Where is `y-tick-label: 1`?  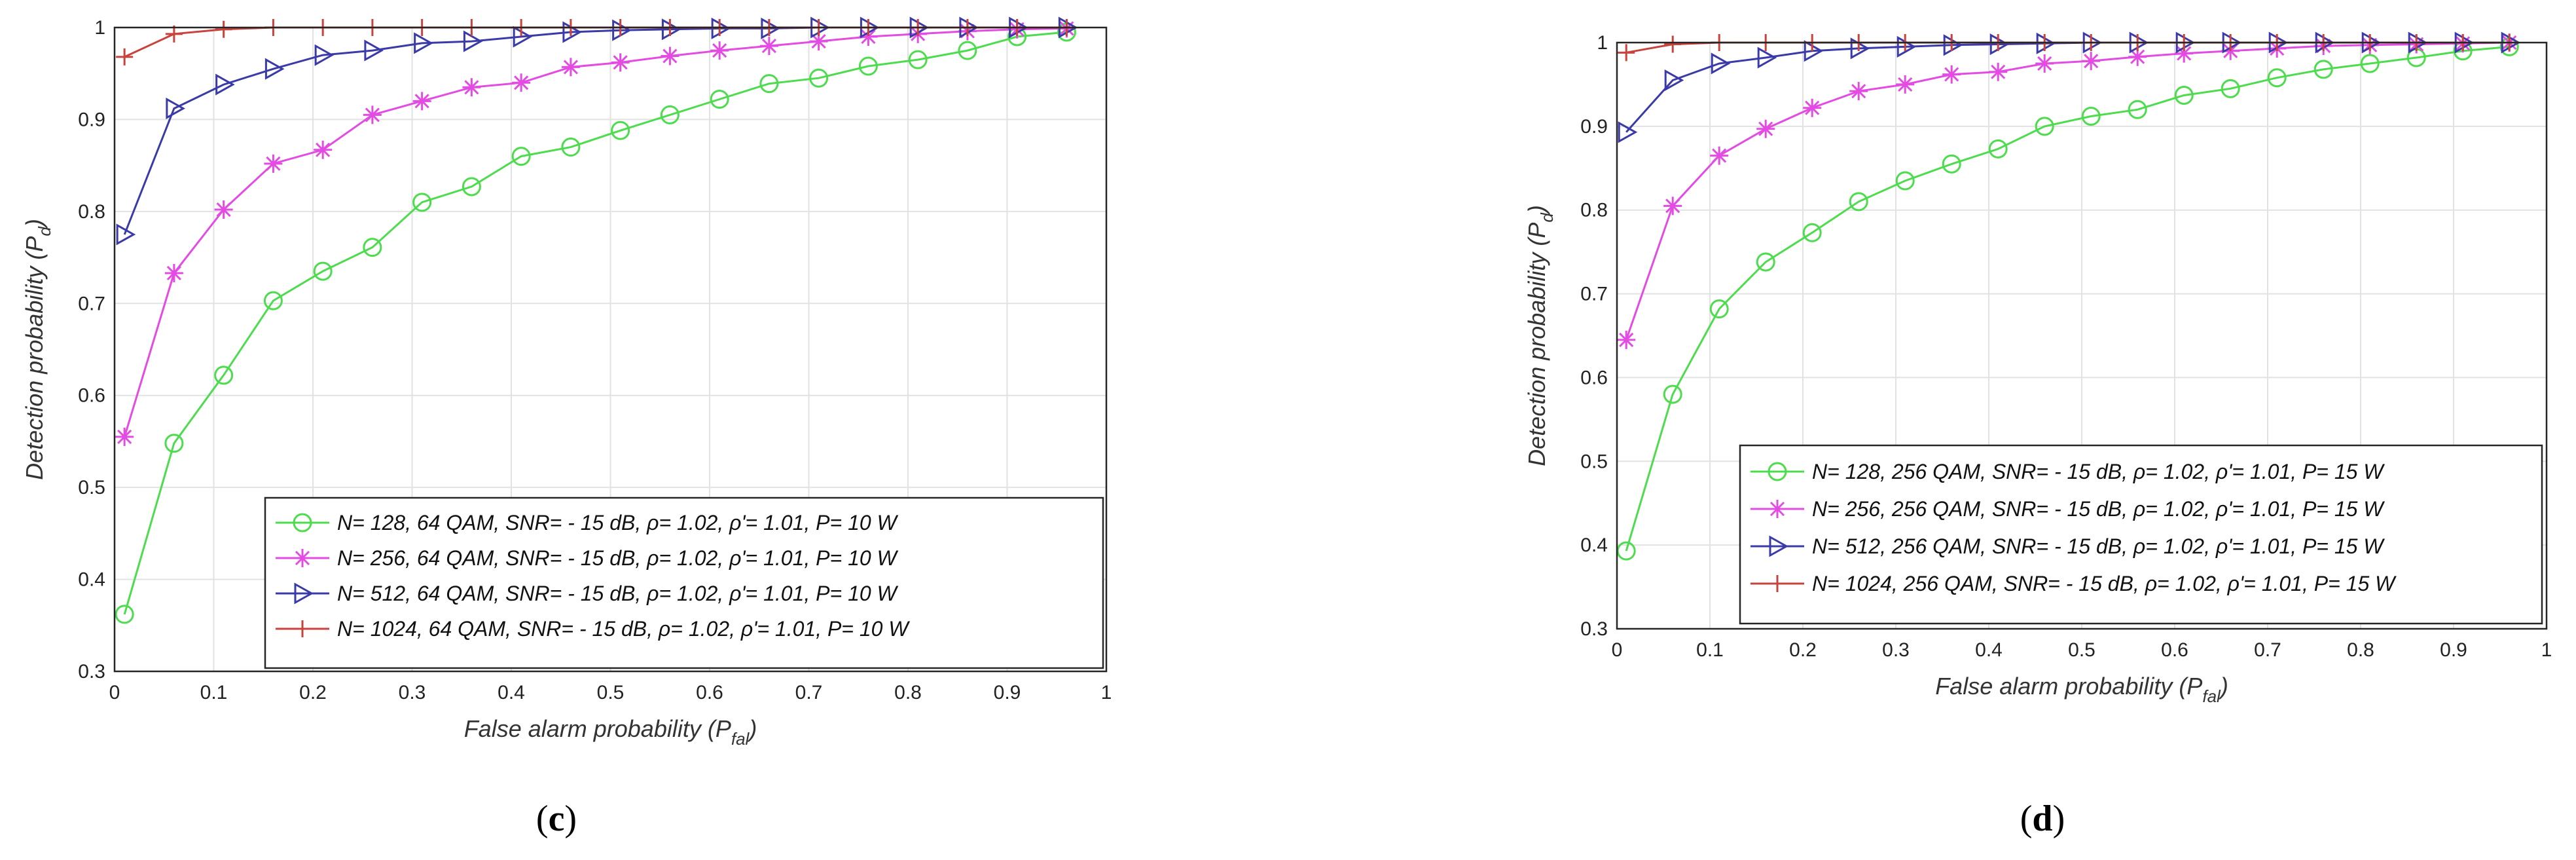 y-tick-label: 1 is located at coordinates (99, 28).